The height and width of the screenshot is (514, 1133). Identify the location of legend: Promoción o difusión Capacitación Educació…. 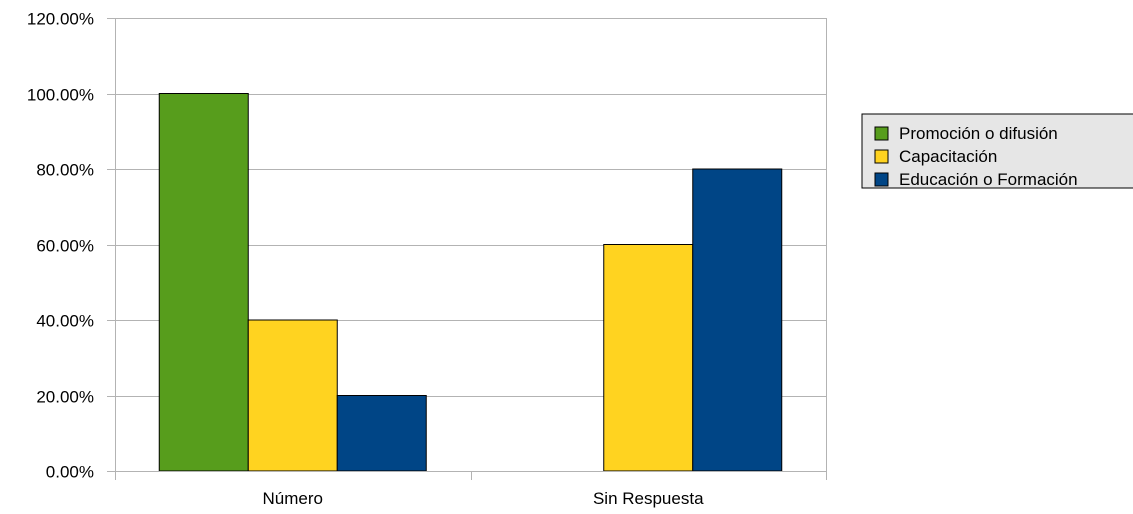
(997, 151).